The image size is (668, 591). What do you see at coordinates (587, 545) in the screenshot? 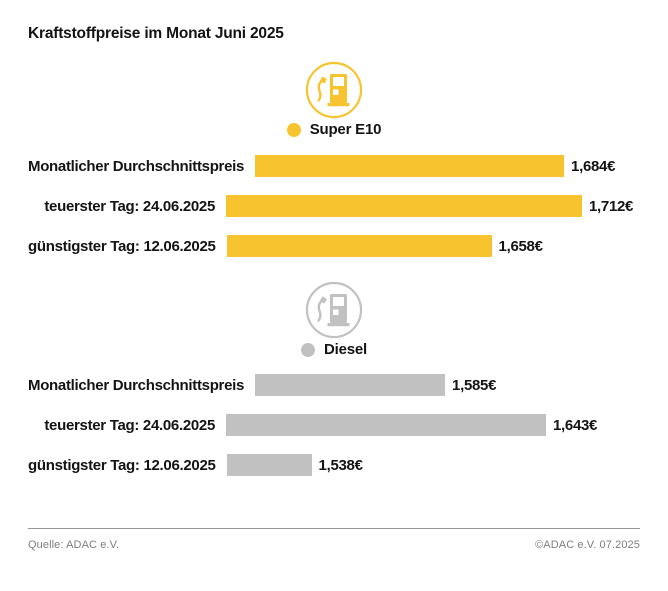
I see `copyright-note: ©ADAC e.V. 07.2025` at bounding box center [587, 545].